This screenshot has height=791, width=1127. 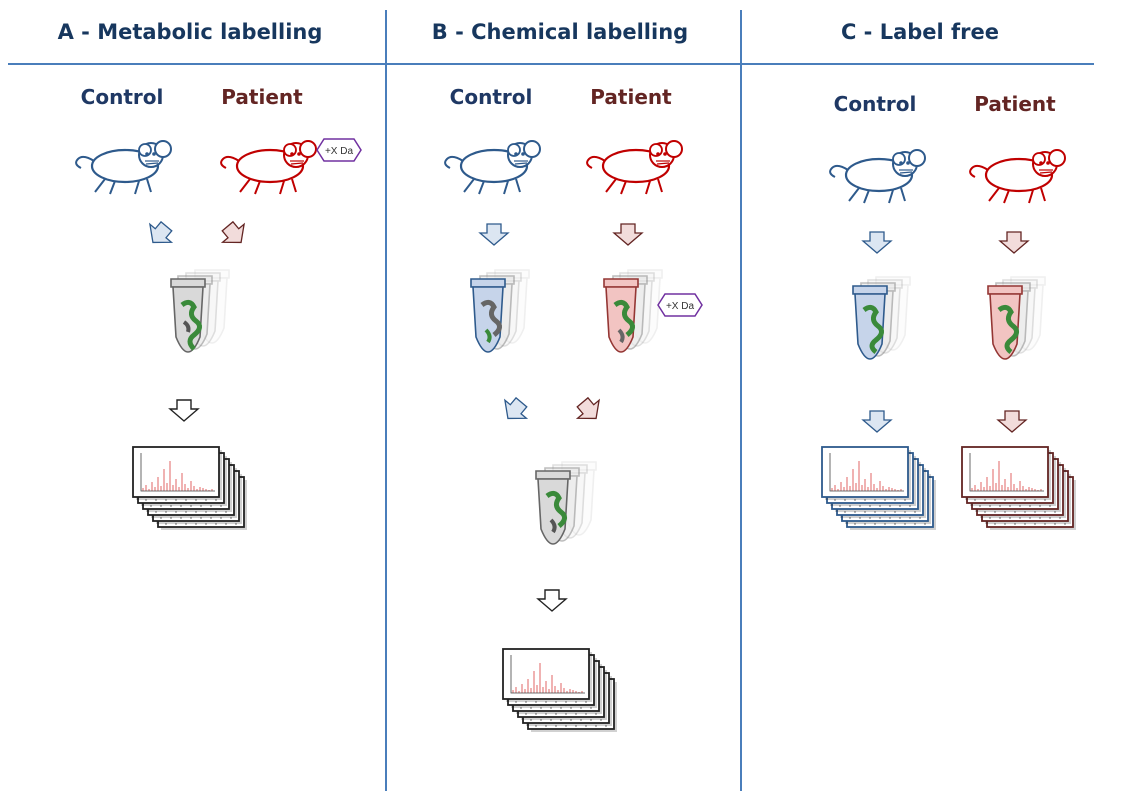 What do you see at coordinates (1017, 176) in the screenshot?
I see `panel-c-patient-mouse` at bounding box center [1017, 176].